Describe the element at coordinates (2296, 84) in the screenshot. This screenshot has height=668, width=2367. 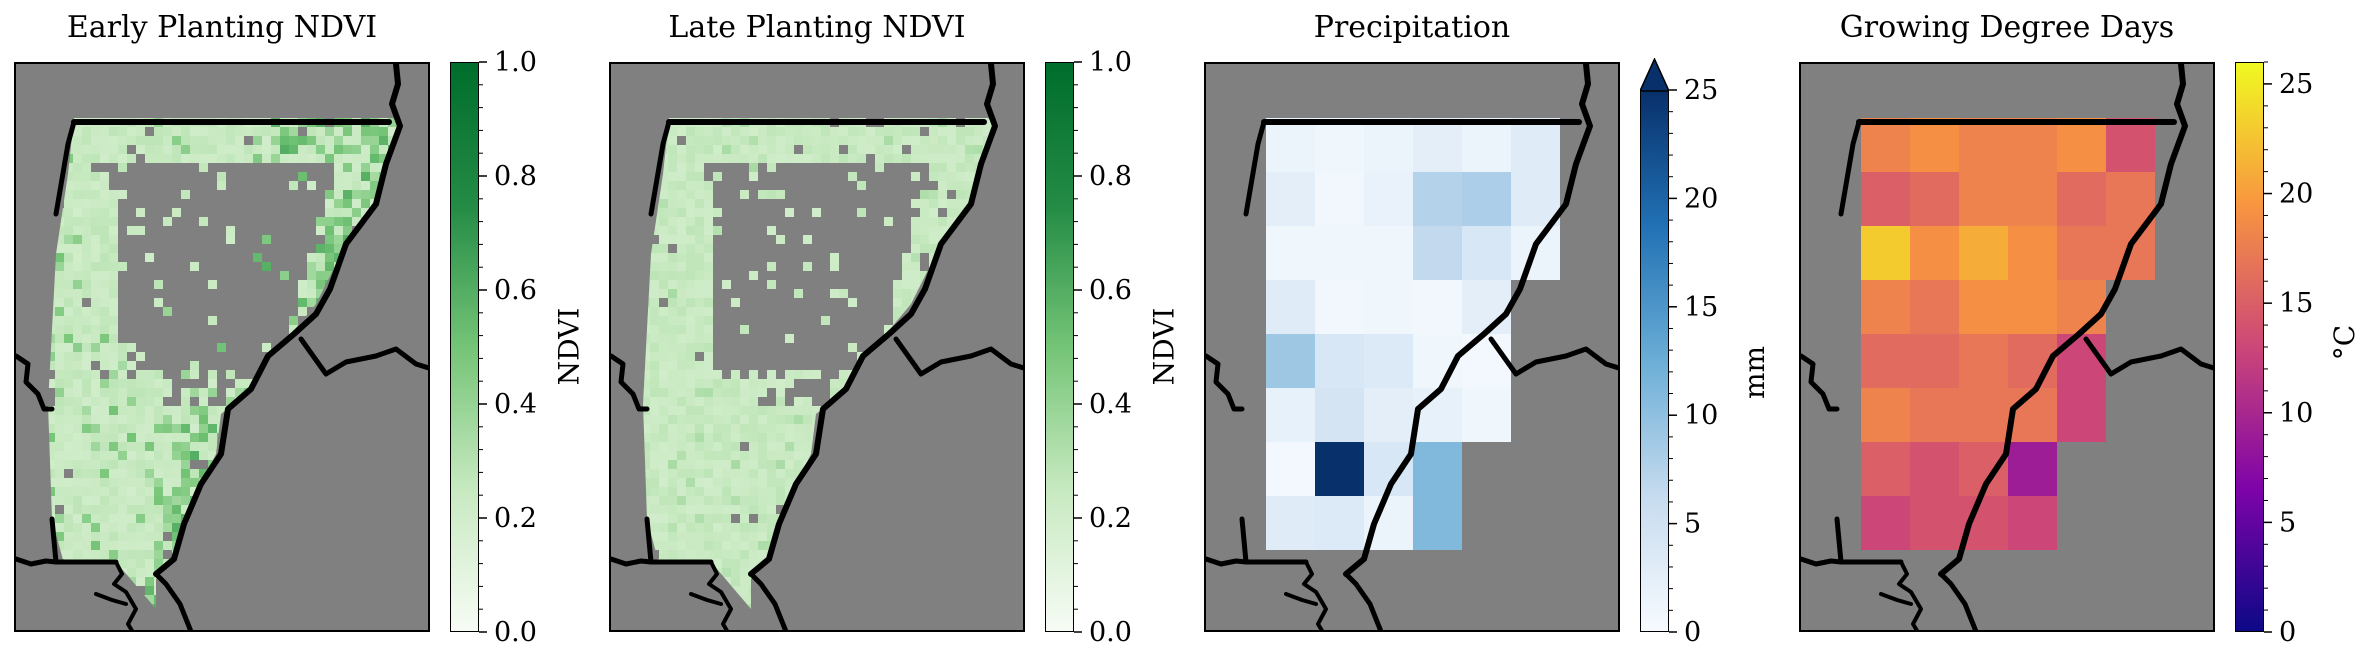
I see `colorbar-tick-label: 25` at that location.